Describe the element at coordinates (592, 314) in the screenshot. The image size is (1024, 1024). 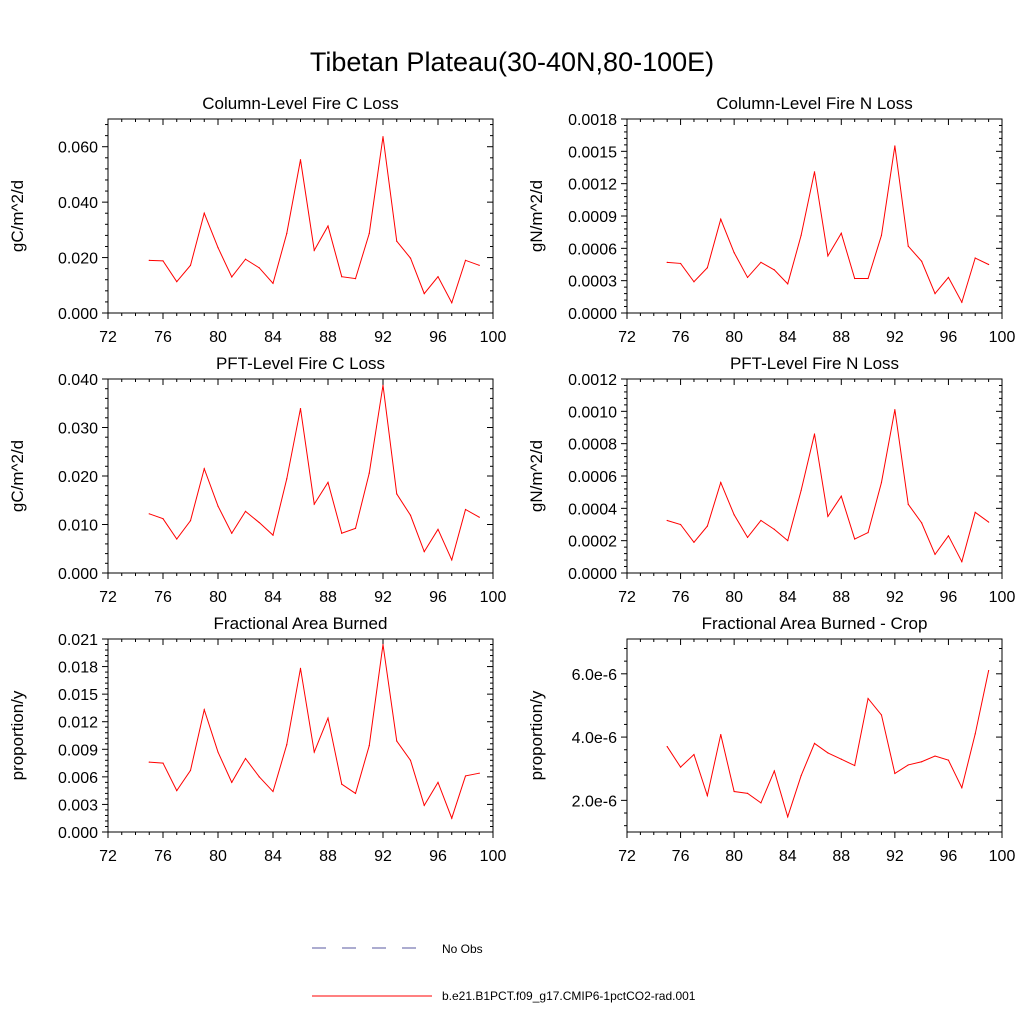
I see `y-tick-label: 0.0000` at that location.